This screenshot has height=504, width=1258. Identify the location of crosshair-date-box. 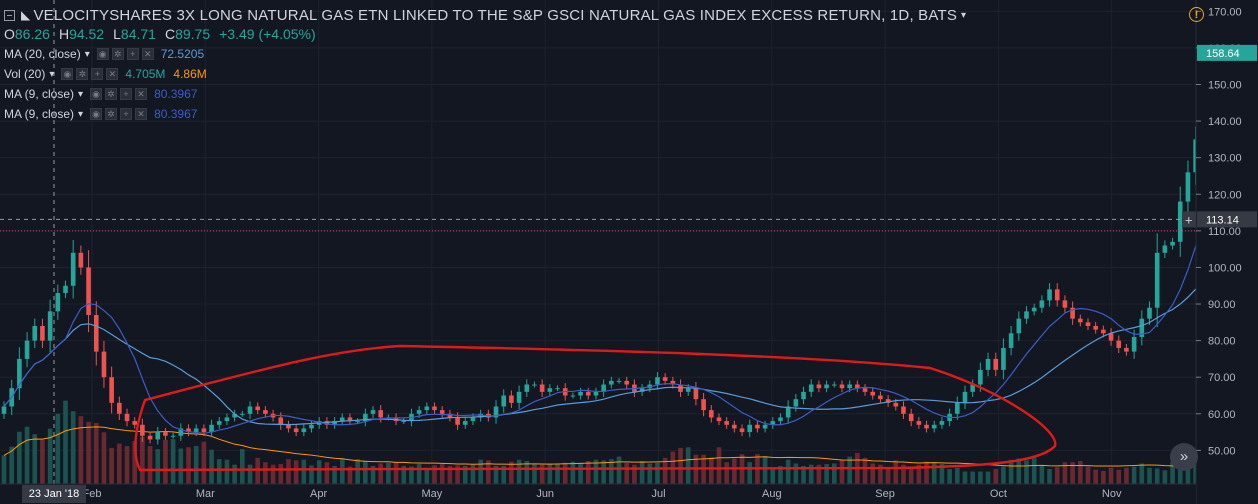
(54, 494).